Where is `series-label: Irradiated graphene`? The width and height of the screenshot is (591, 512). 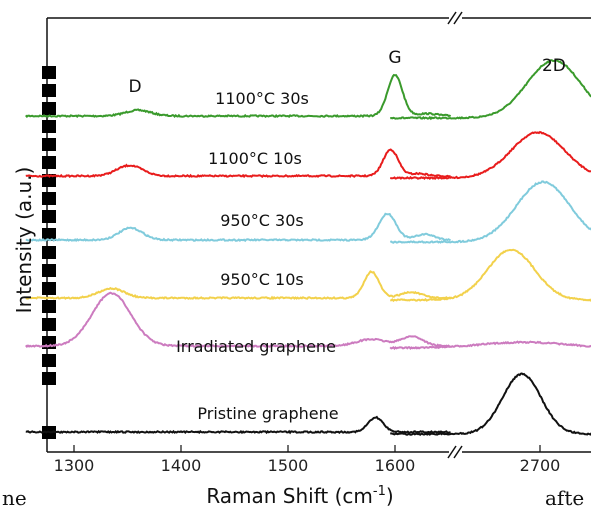 series-label: Irradiated graphene is located at coordinates (256, 346).